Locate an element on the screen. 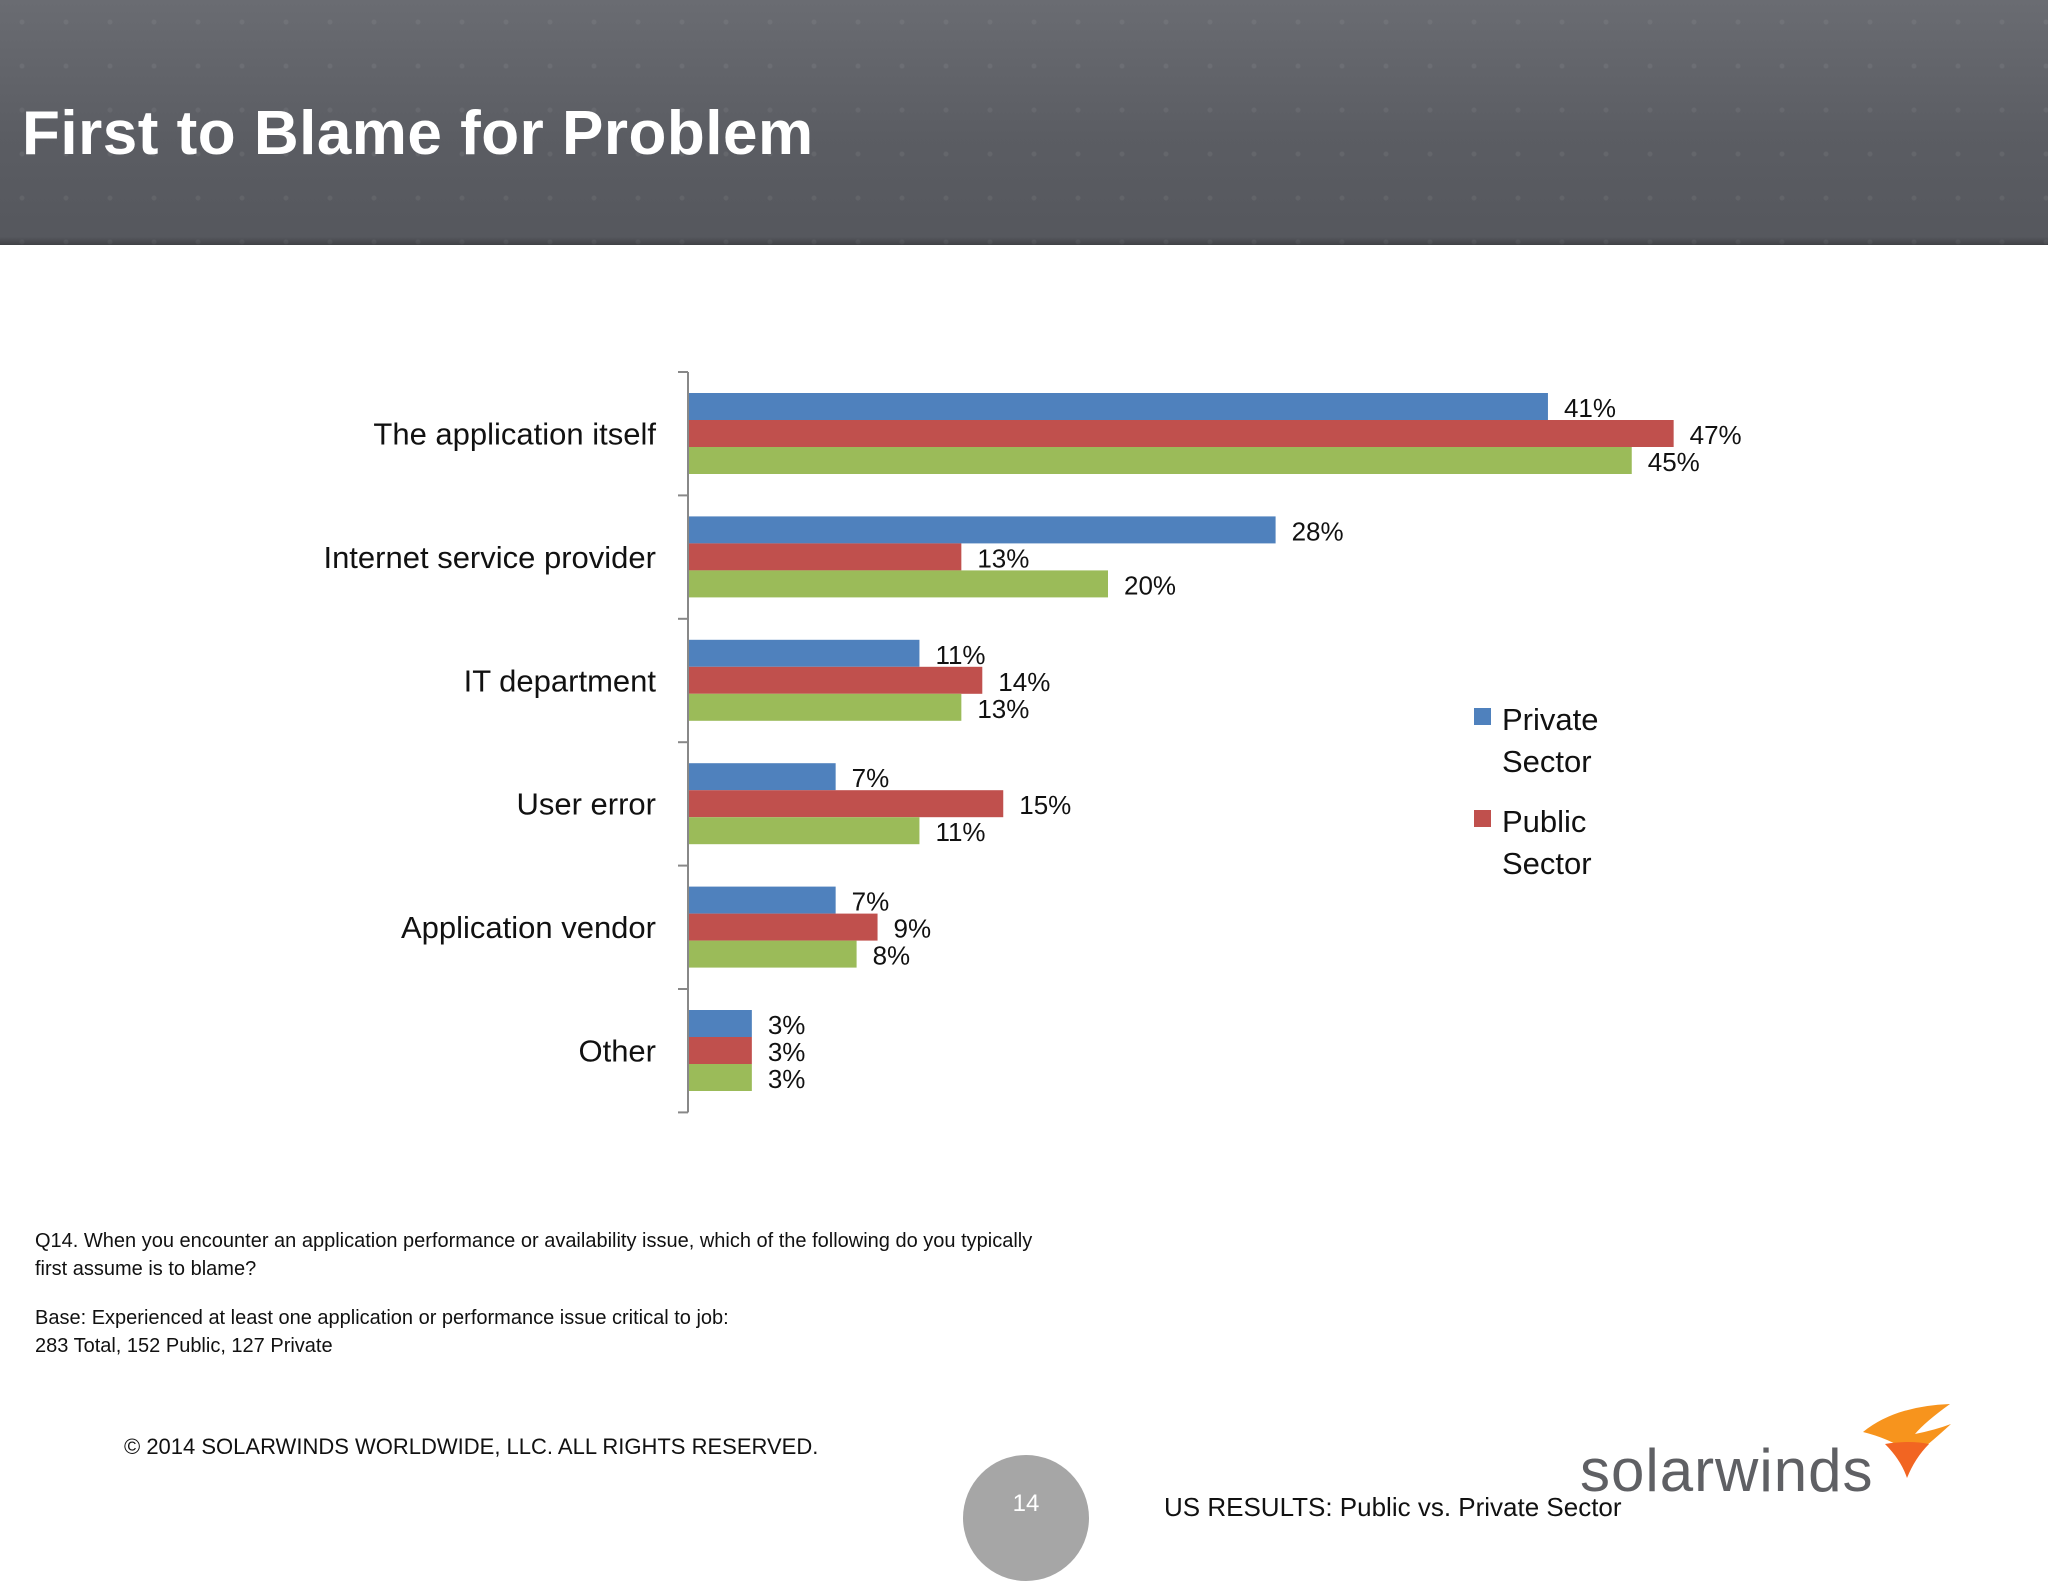  legend-label: Public is located at coordinates (1544, 821).